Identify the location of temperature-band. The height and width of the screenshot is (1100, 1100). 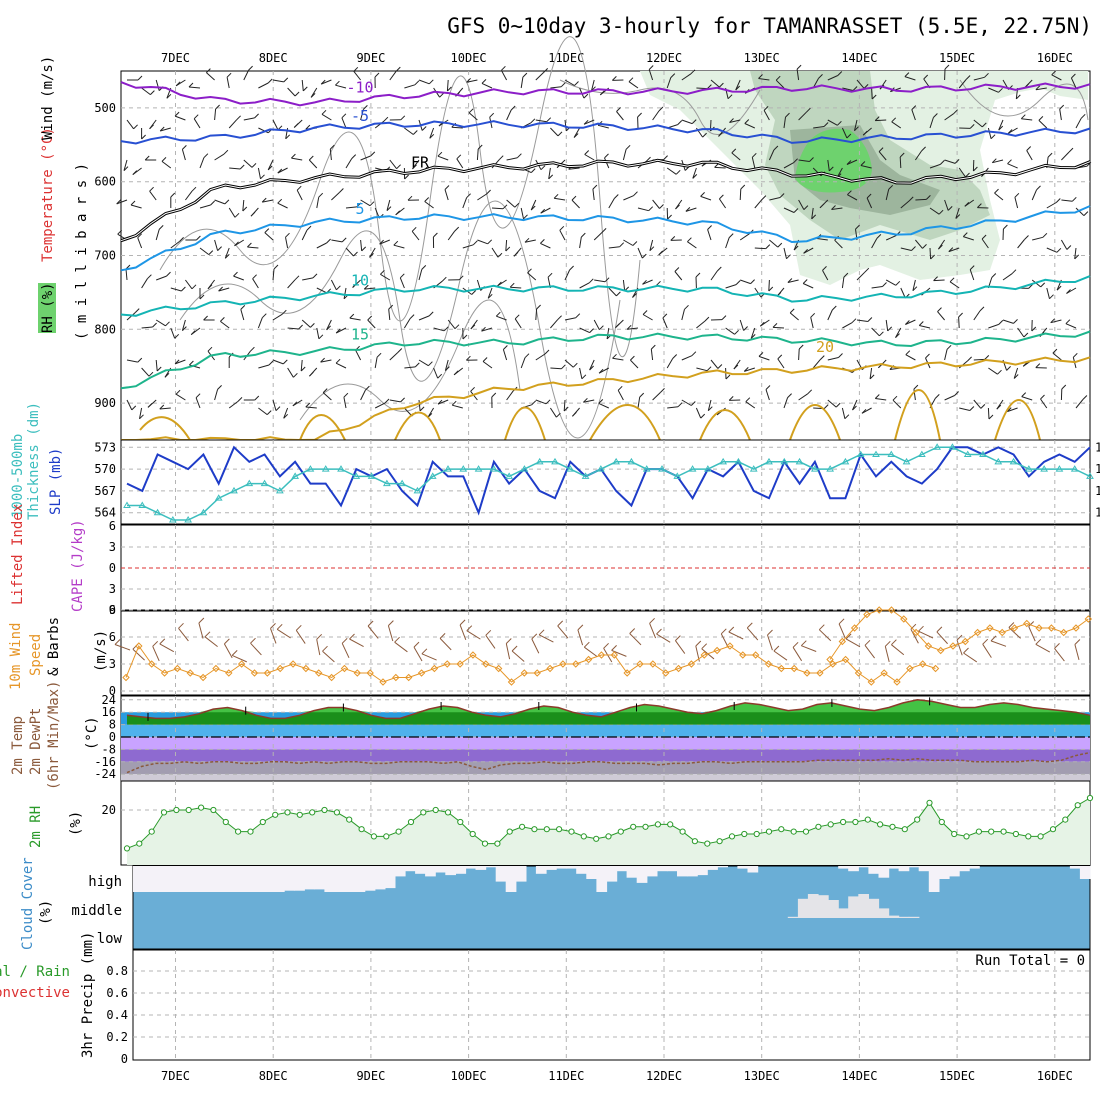
(605, 768).